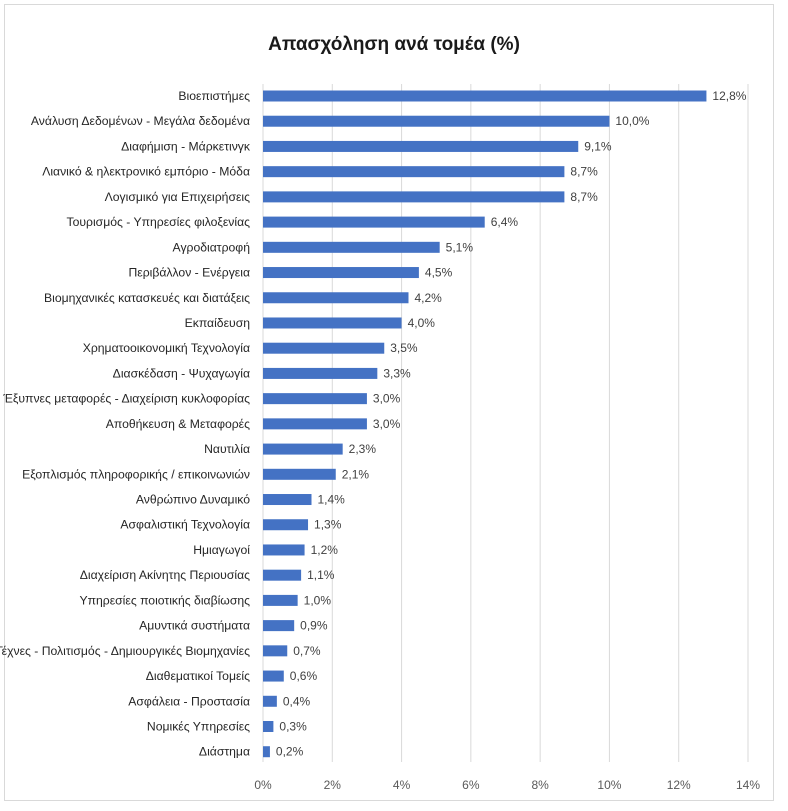 The width and height of the screenshot is (788, 811). Describe the element at coordinates (429, 298) in the screenshot. I see `data-label: 4,2%` at that location.